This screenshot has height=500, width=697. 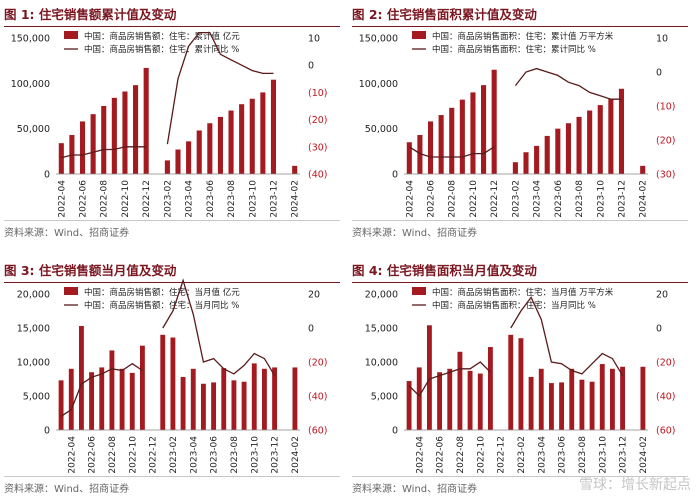 I want to click on legend-label-bar: 中国：商品房销售额：住宅：当月值 亿元, so click(x=162, y=292).